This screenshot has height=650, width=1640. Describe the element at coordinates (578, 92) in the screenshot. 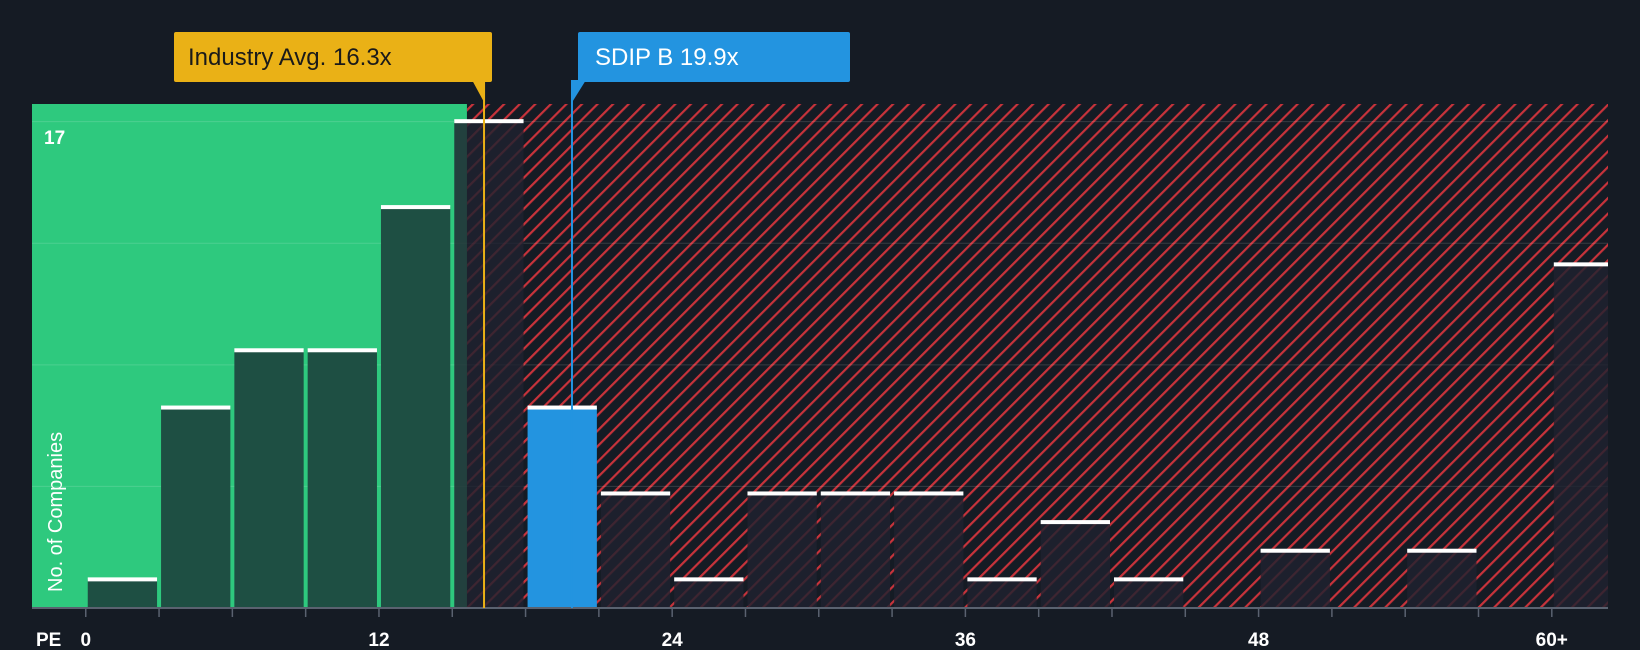

I see `company-pe-pointer` at that location.